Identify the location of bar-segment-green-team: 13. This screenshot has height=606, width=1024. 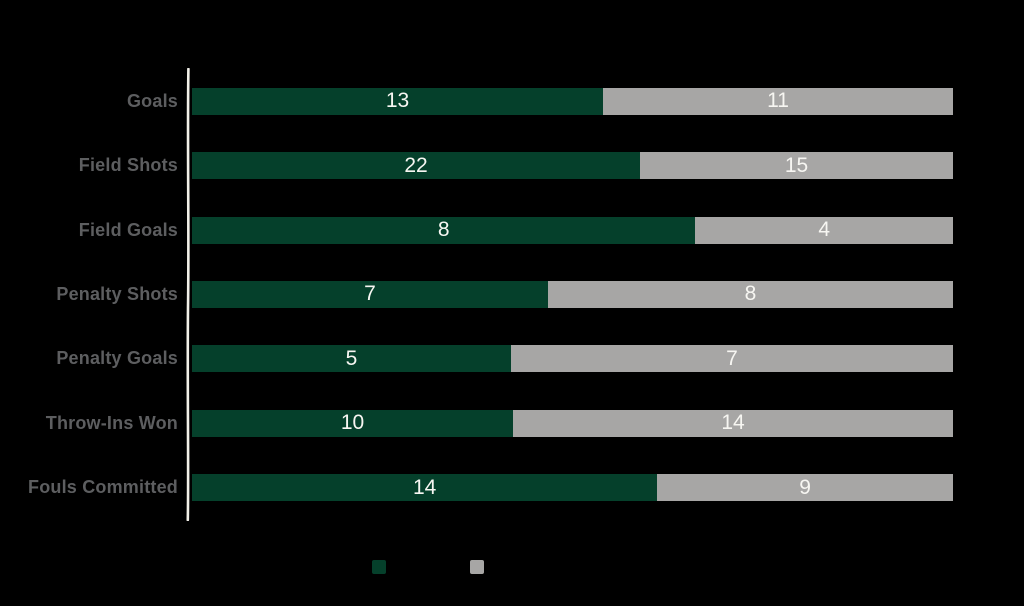
(398, 101).